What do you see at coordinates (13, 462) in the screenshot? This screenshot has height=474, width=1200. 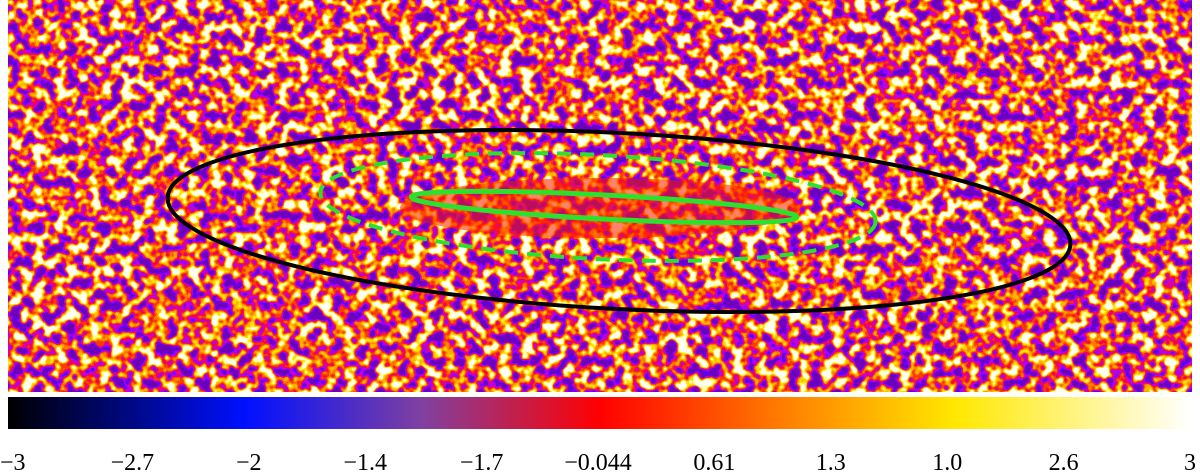 I see `colorbar-tick-label: −3` at bounding box center [13, 462].